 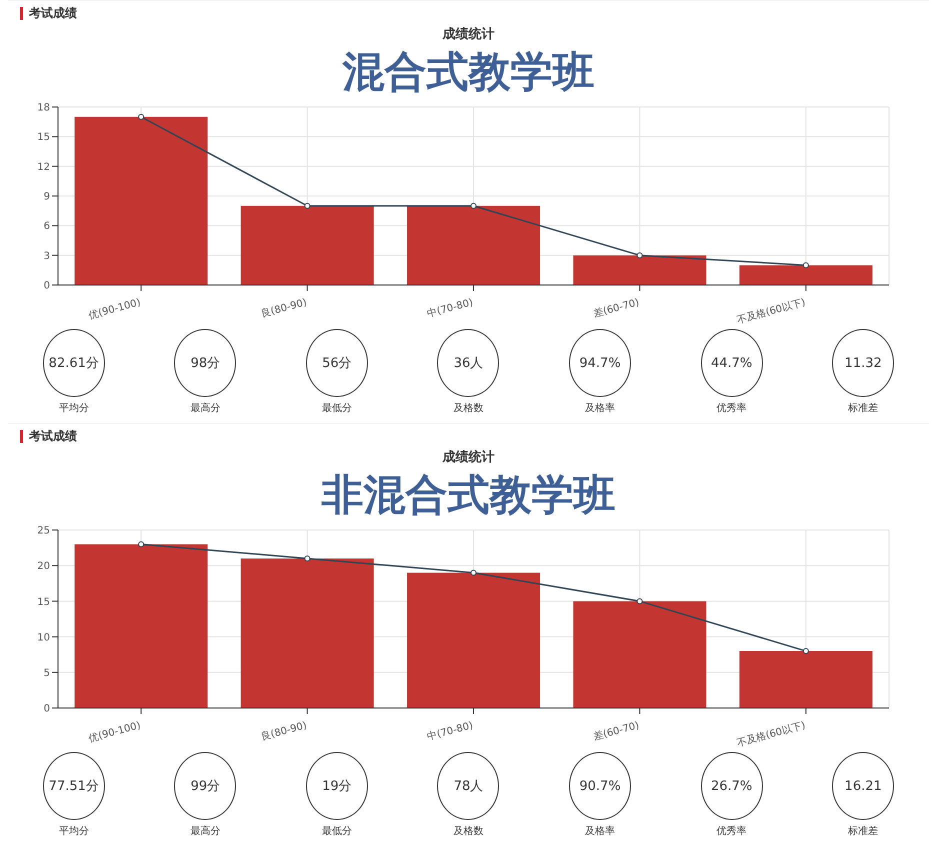 What do you see at coordinates (43, 566) in the screenshot?
I see `y-tick-label: 20` at bounding box center [43, 566].